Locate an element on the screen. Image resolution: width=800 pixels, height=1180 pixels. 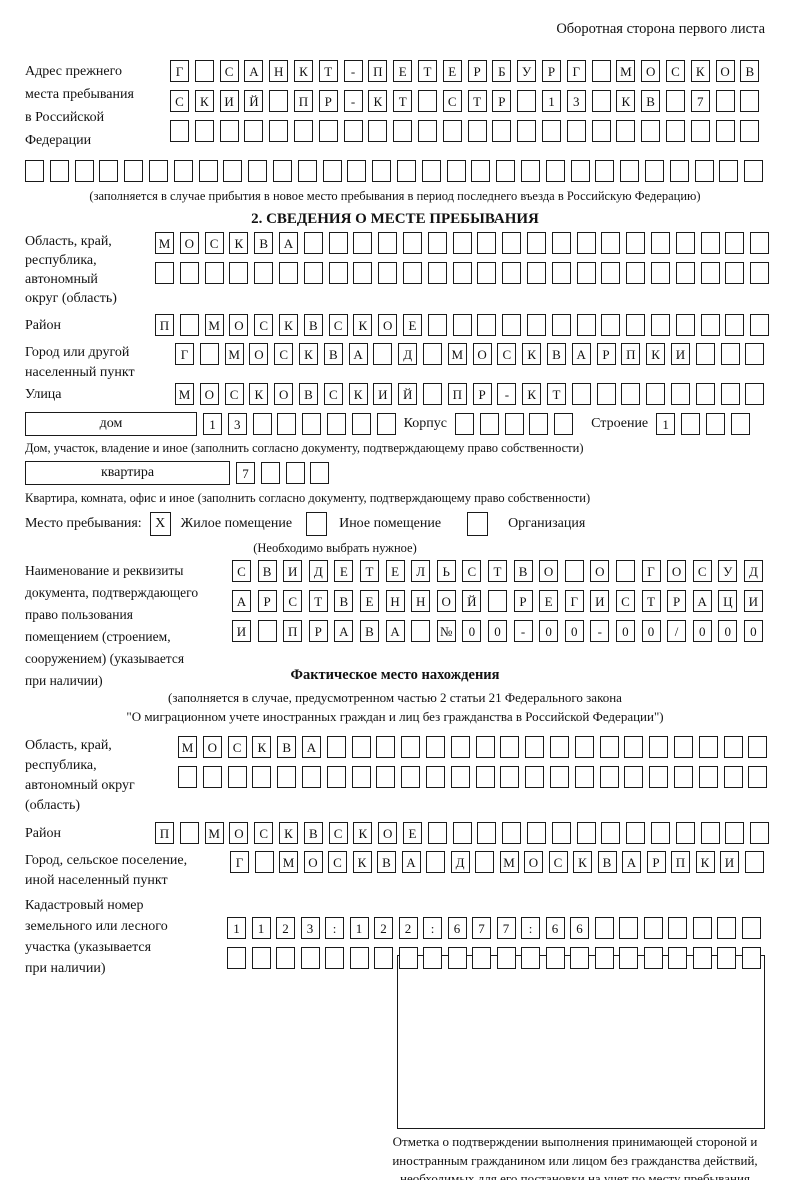
char-cell: В is located at coordinates (287, 747).